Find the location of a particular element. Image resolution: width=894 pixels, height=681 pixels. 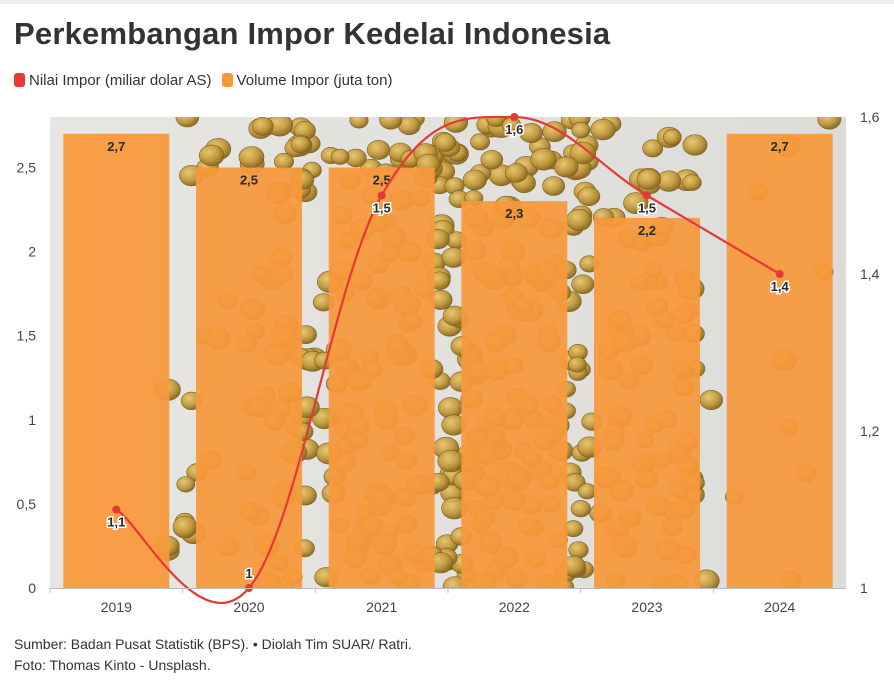

y-right-tick-label: 1,6 is located at coordinates (870, 117).